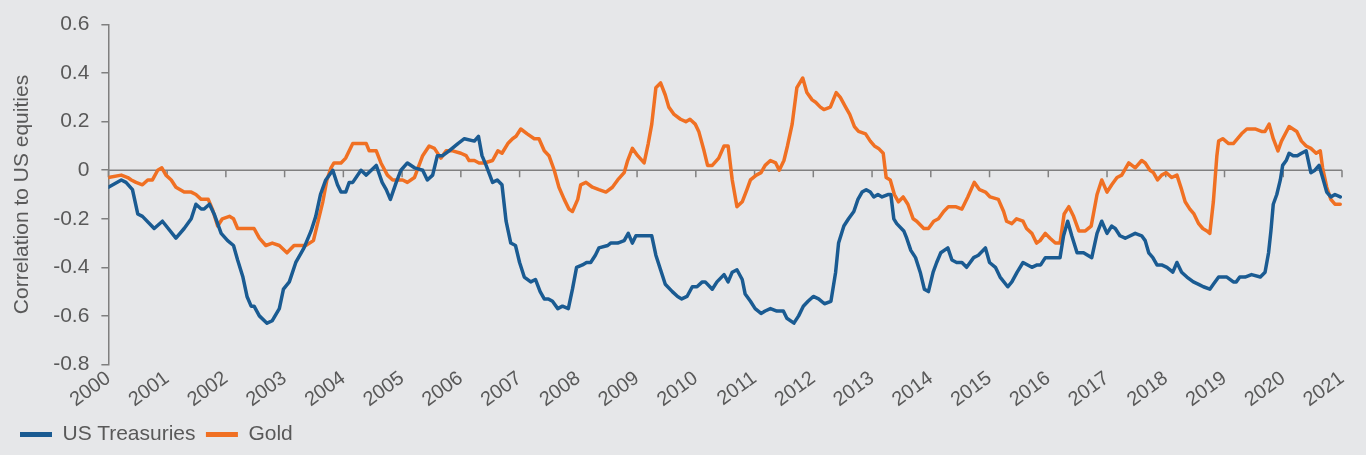  I want to click on y-tick-label: 0.4, so click(75, 71).